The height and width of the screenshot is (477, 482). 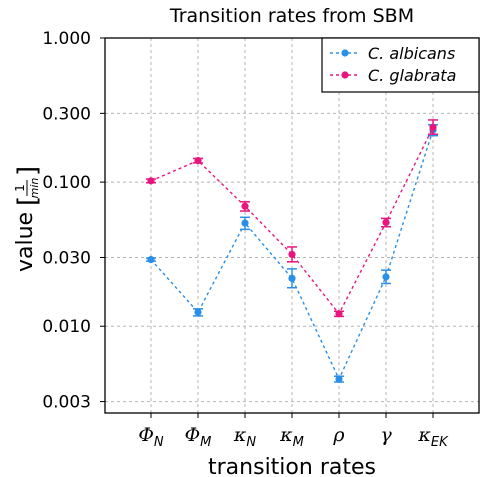 I want to click on x-axis-label: transition rates, so click(x=292, y=466).